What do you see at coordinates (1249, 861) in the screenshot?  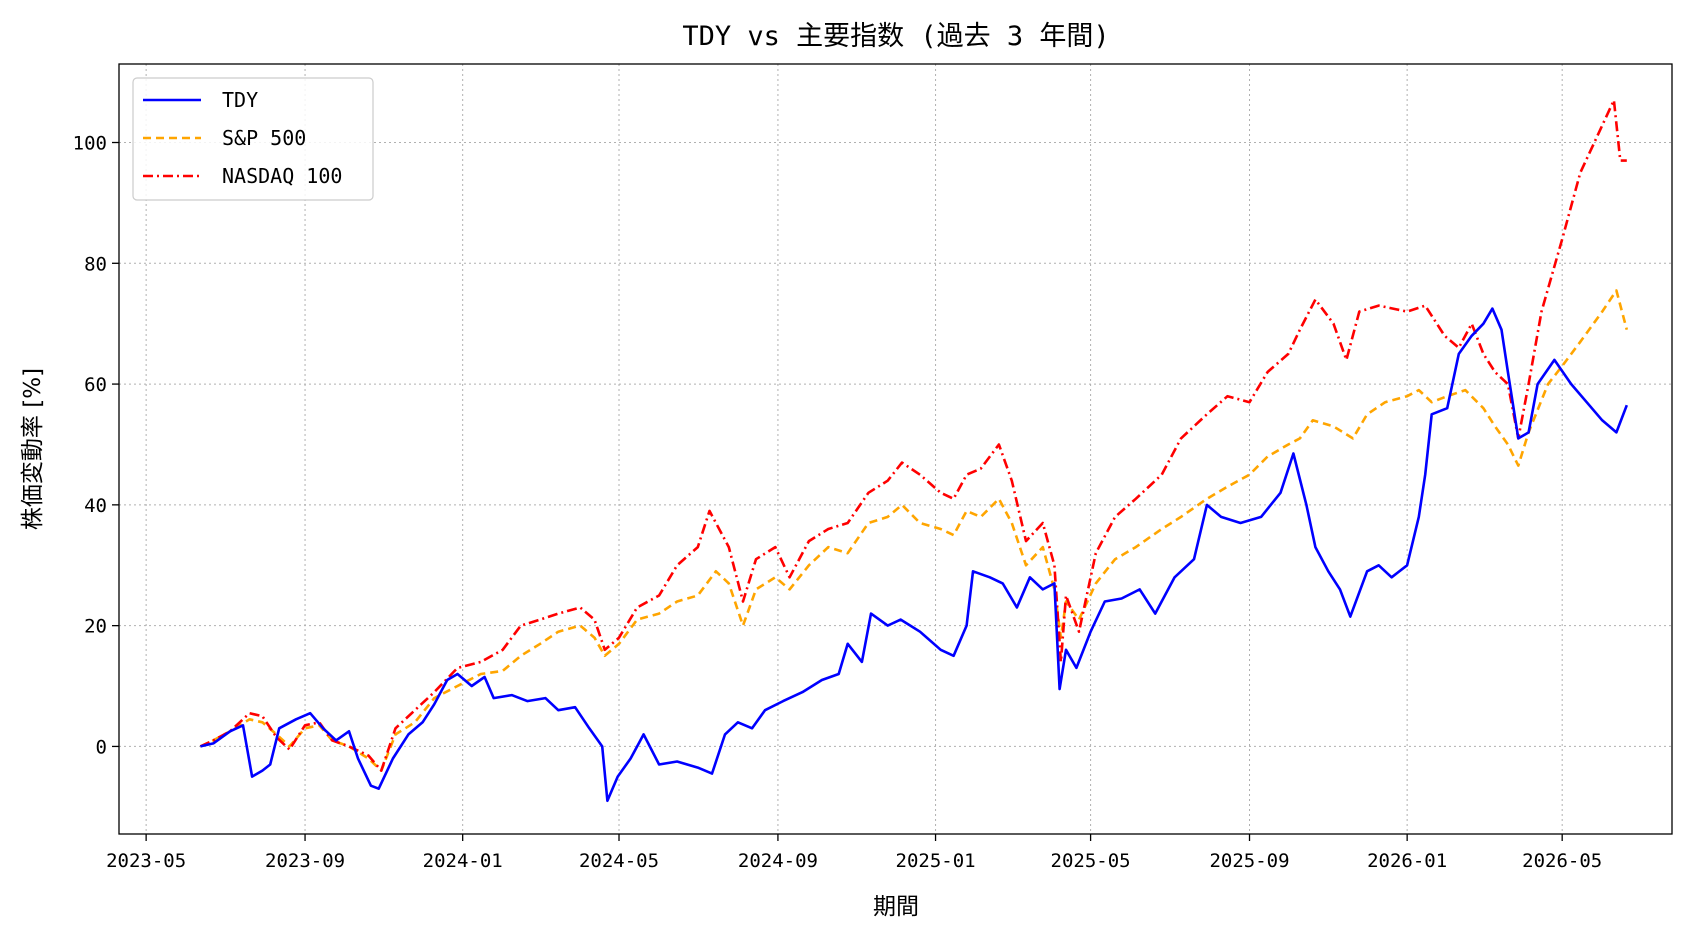 I see `x-tick-label: 2025-09` at bounding box center [1249, 861].